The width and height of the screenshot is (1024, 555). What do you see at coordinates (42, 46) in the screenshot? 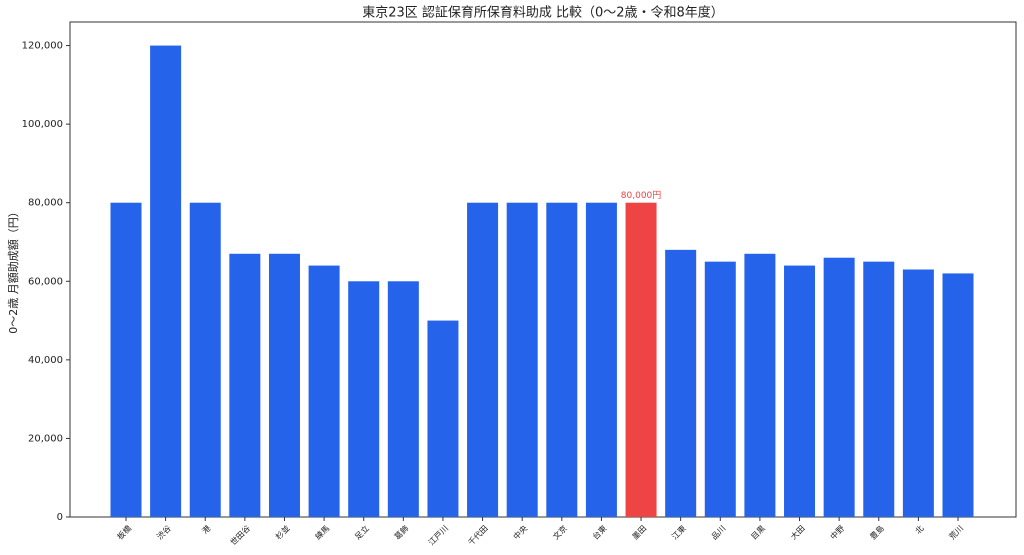
I see `y-tick-label: 120,000` at bounding box center [42, 46].